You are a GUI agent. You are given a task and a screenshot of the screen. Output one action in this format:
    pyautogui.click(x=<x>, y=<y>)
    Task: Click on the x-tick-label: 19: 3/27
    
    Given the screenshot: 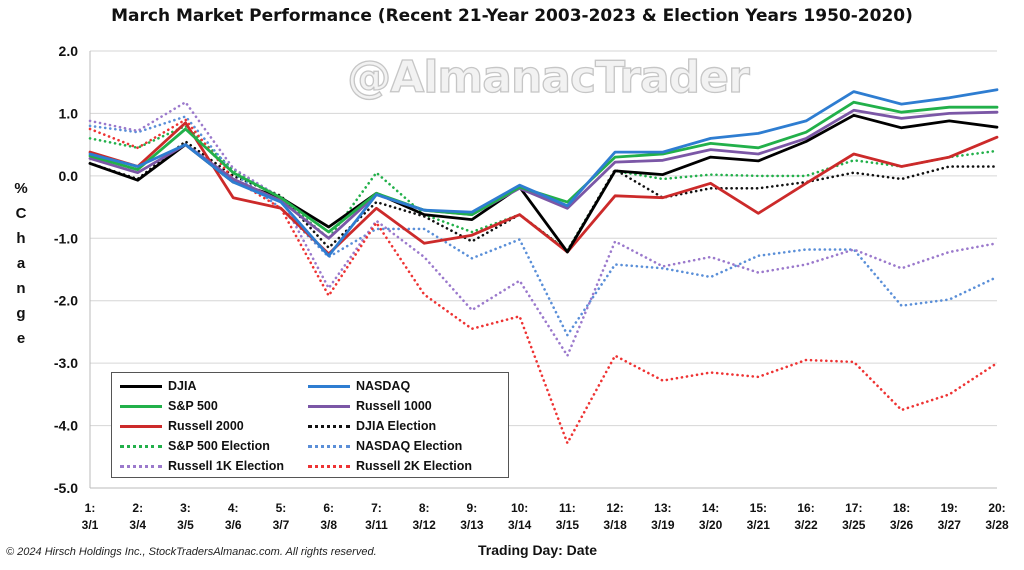 What is the action you would take?
    pyautogui.click(x=950, y=516)
    